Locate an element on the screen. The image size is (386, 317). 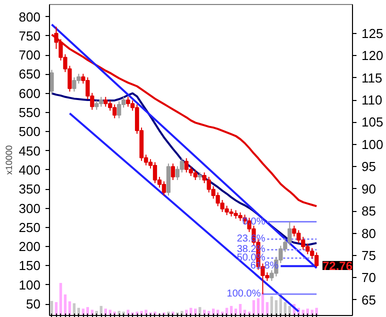
y2-tick-label: 115 is located at coordinates (372, 78).